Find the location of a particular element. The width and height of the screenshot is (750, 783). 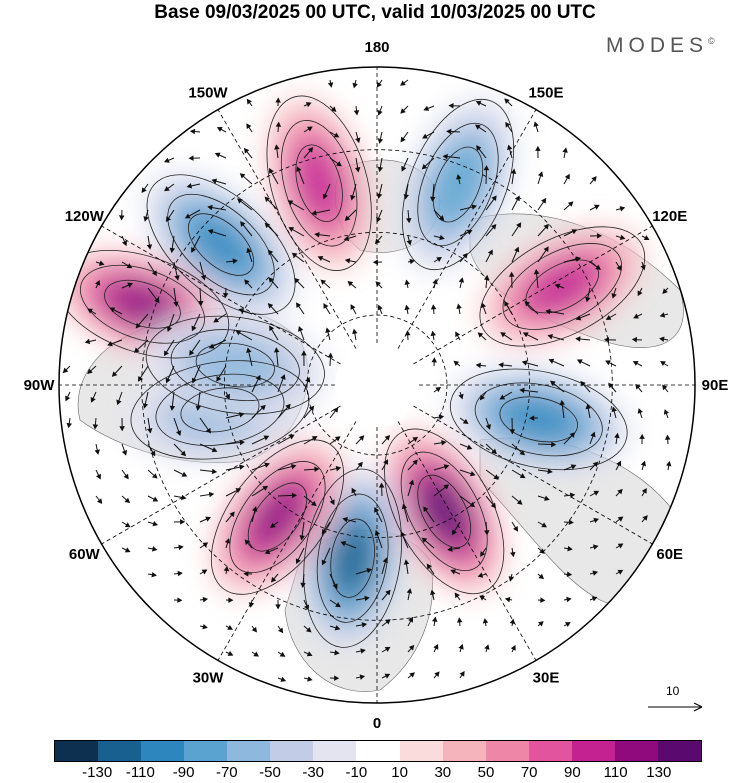

meridian-line is located at coordinates (297, 522).